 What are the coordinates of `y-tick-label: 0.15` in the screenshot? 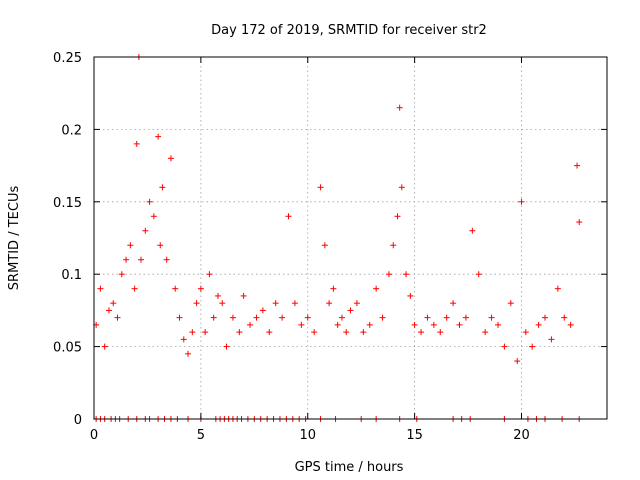 It's located at (67, 203).